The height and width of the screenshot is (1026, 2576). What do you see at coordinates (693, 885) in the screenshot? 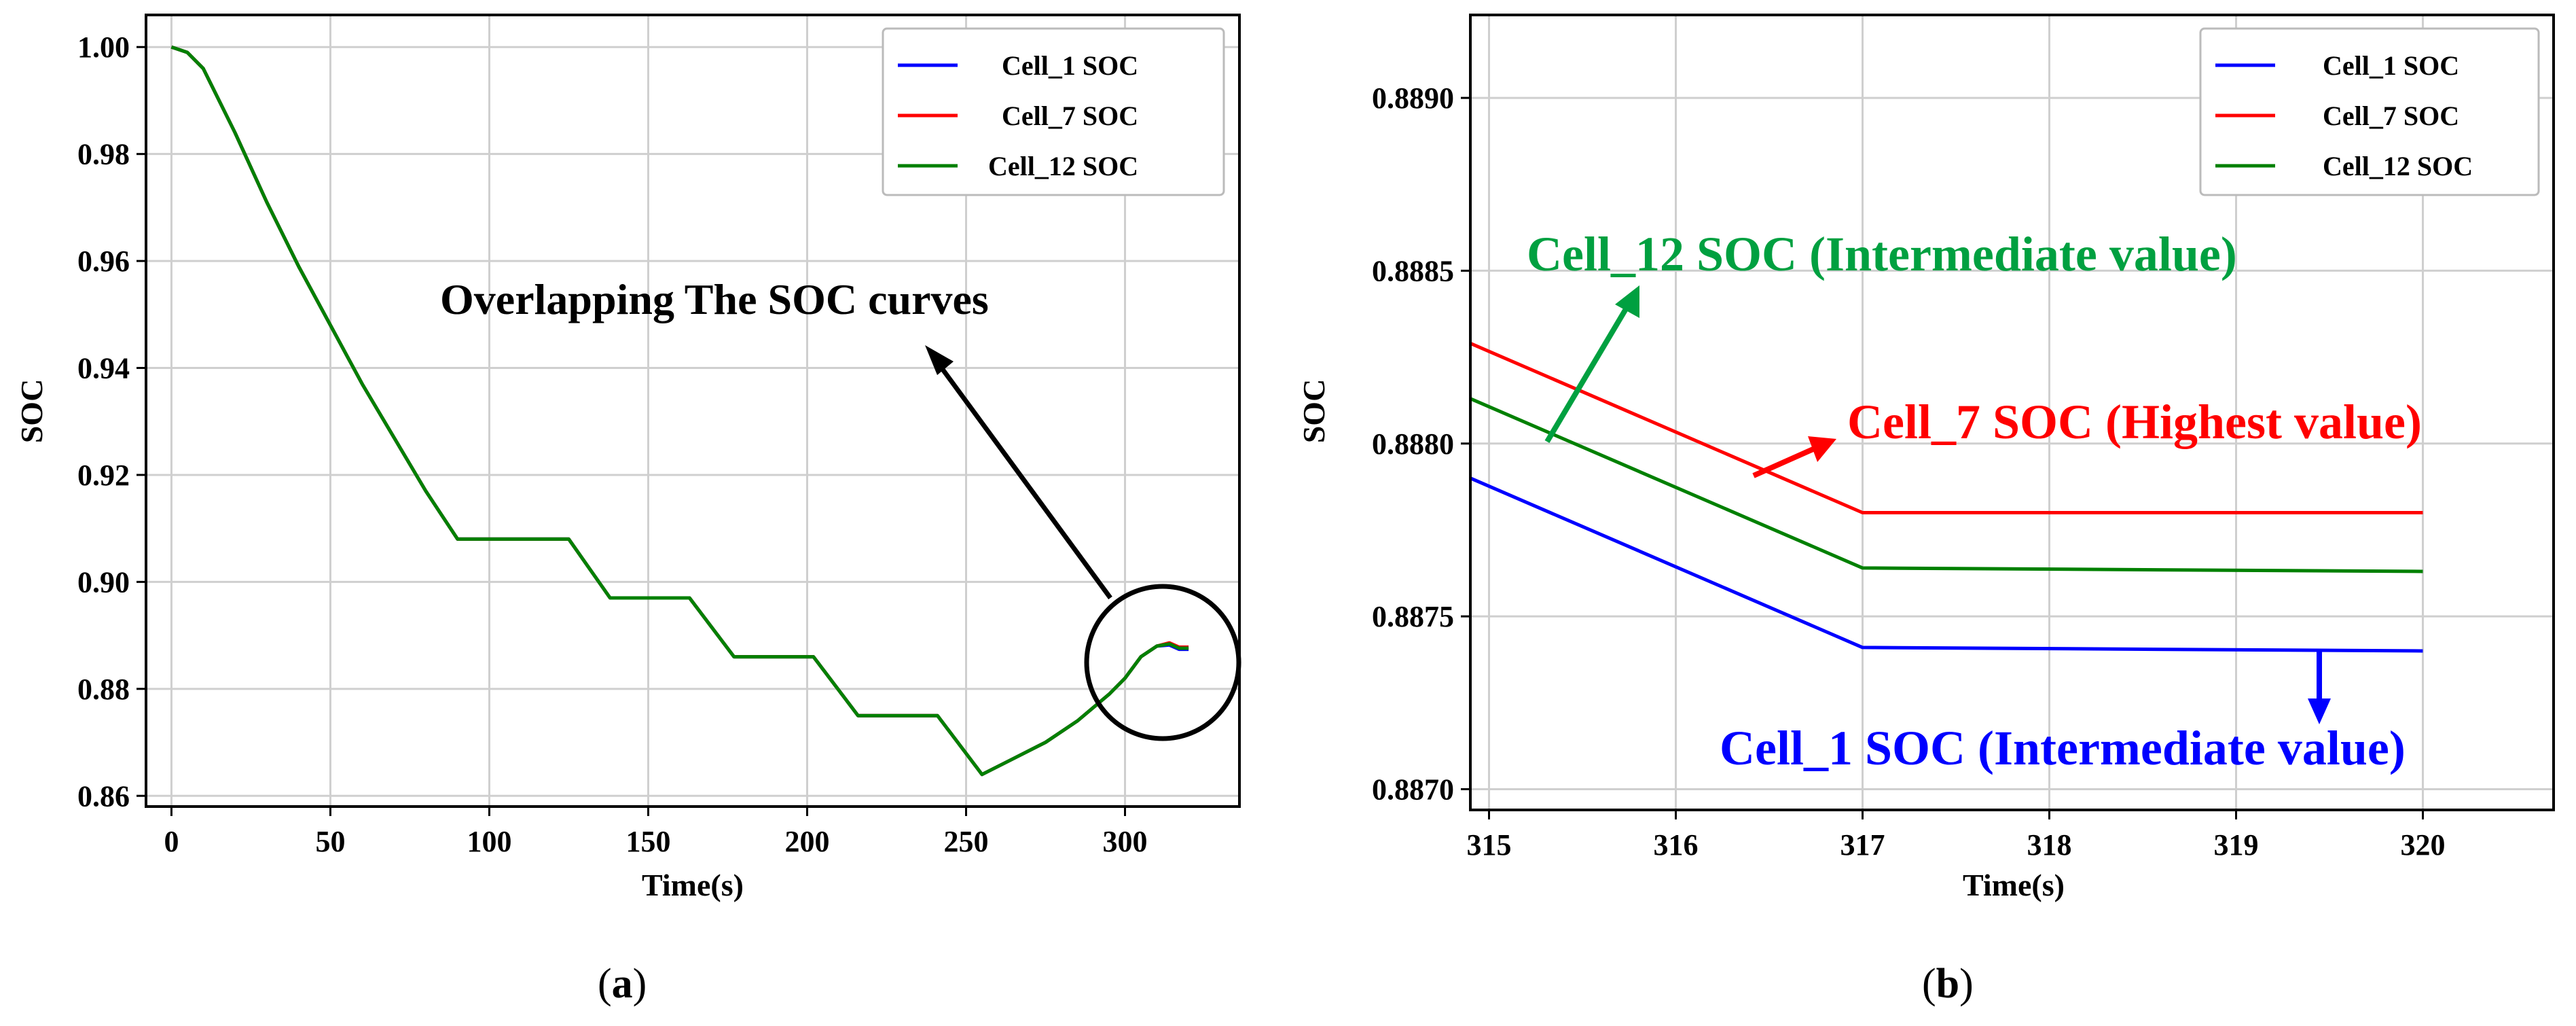
I see `x-axis-label-a: Time(s)` at bounding box center [693, 885].